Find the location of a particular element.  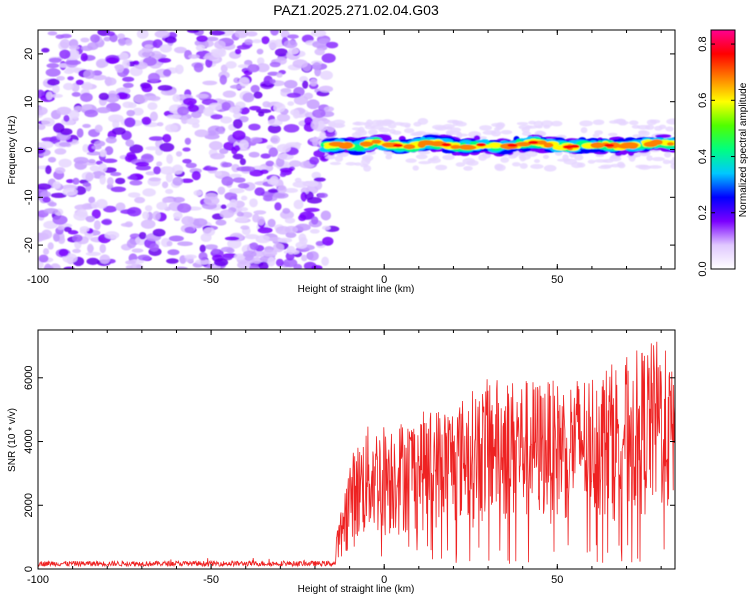

colorbar-tick-label: 0.6 is located at coordinates (703, 100).